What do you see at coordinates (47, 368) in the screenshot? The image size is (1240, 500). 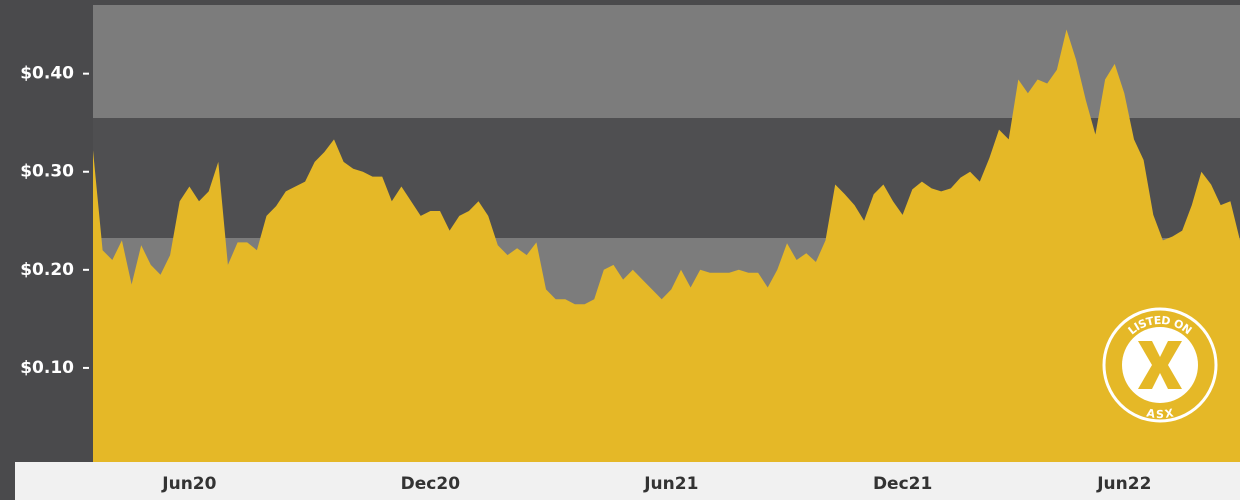 I see `y-tick-label: $0.10` at bounding box center [47, 368].